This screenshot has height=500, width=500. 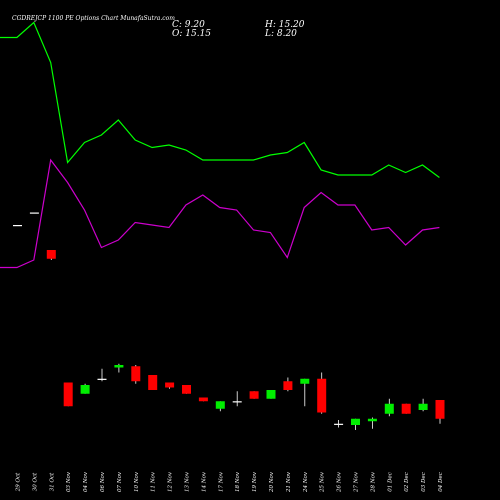 I want to click on x-tick-label: 02 Dec, so click(x=407, y=482).